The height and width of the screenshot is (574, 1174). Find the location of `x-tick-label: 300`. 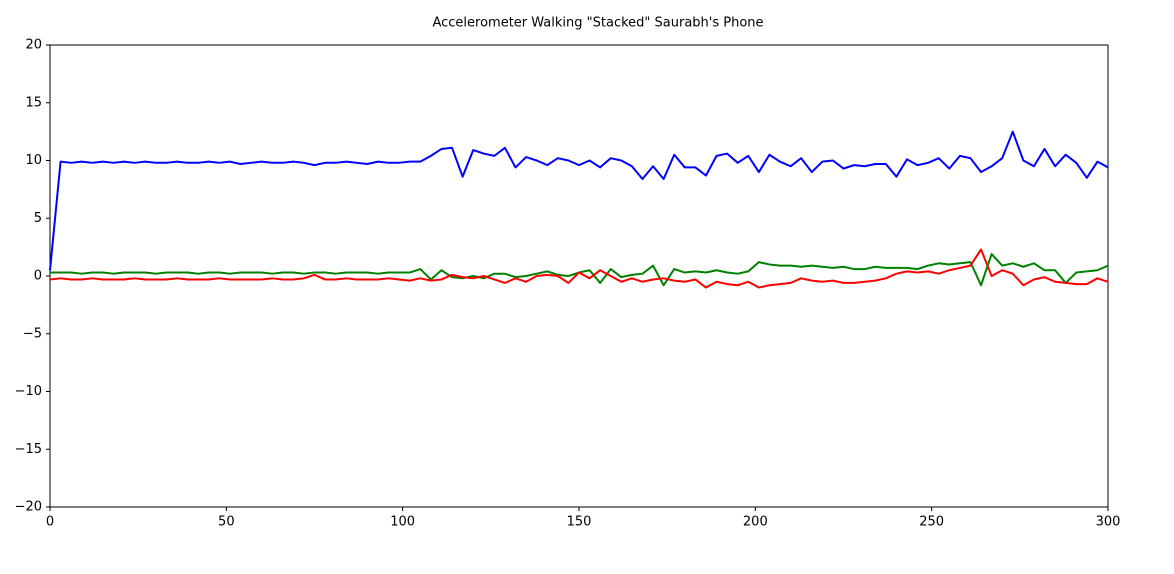

x-tick-label: 300 is located at coordinates (1108, 522).